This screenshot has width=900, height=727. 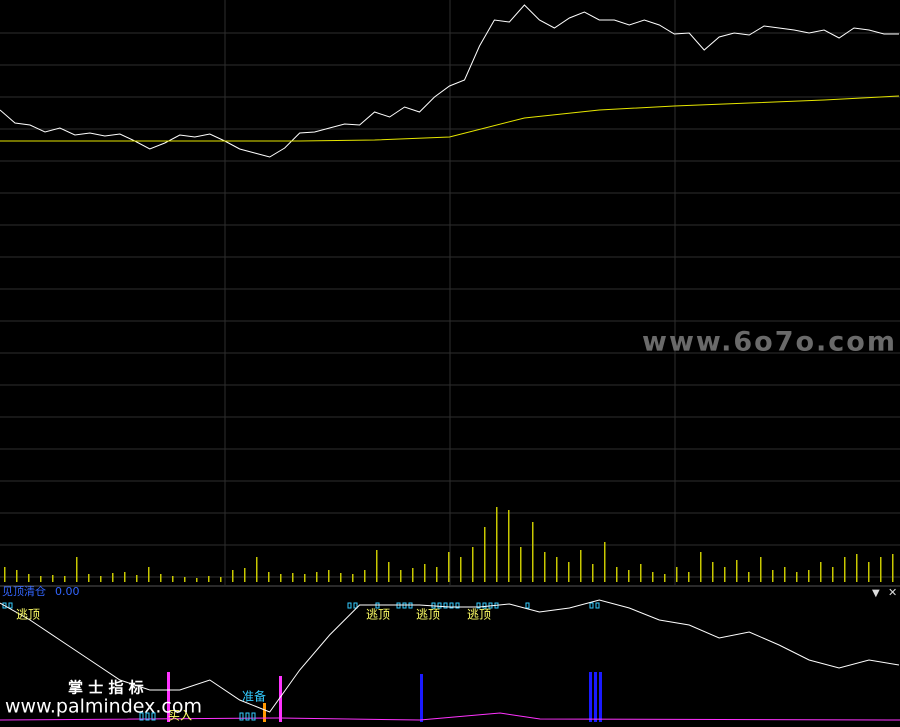 I want to click on watermark: www.6o7o.com, so click(x=769, y=342).